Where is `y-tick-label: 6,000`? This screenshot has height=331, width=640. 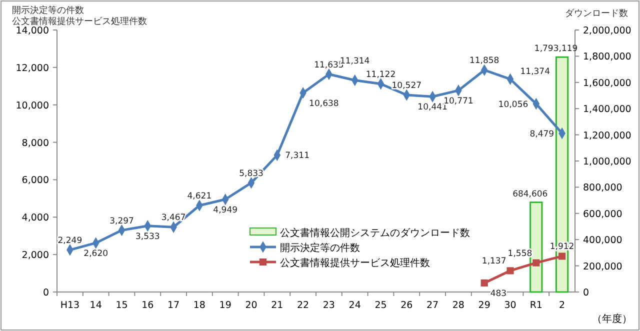
y-tick-label: 6,000 is located at coordinates (35, 180).